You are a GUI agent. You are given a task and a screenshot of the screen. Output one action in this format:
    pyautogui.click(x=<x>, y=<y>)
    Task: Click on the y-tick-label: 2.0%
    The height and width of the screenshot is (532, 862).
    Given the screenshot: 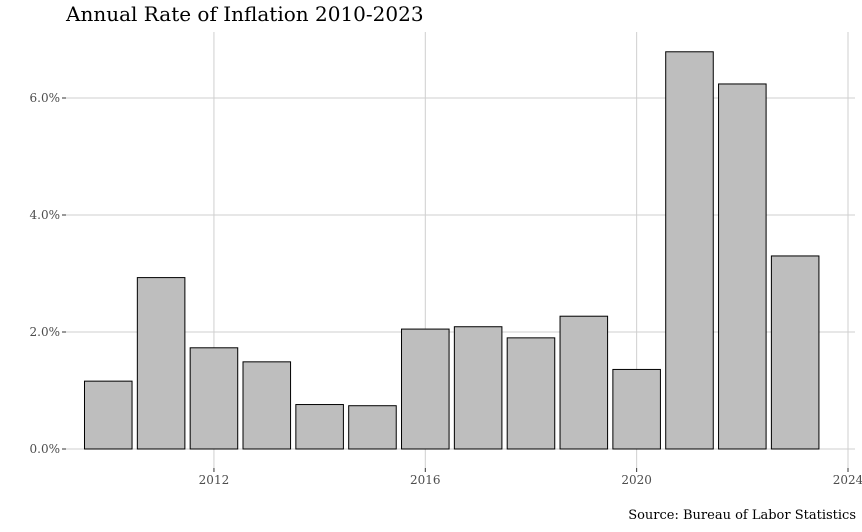 What is the action you would take?
    pyautogui.click(x=45, y=332)
    